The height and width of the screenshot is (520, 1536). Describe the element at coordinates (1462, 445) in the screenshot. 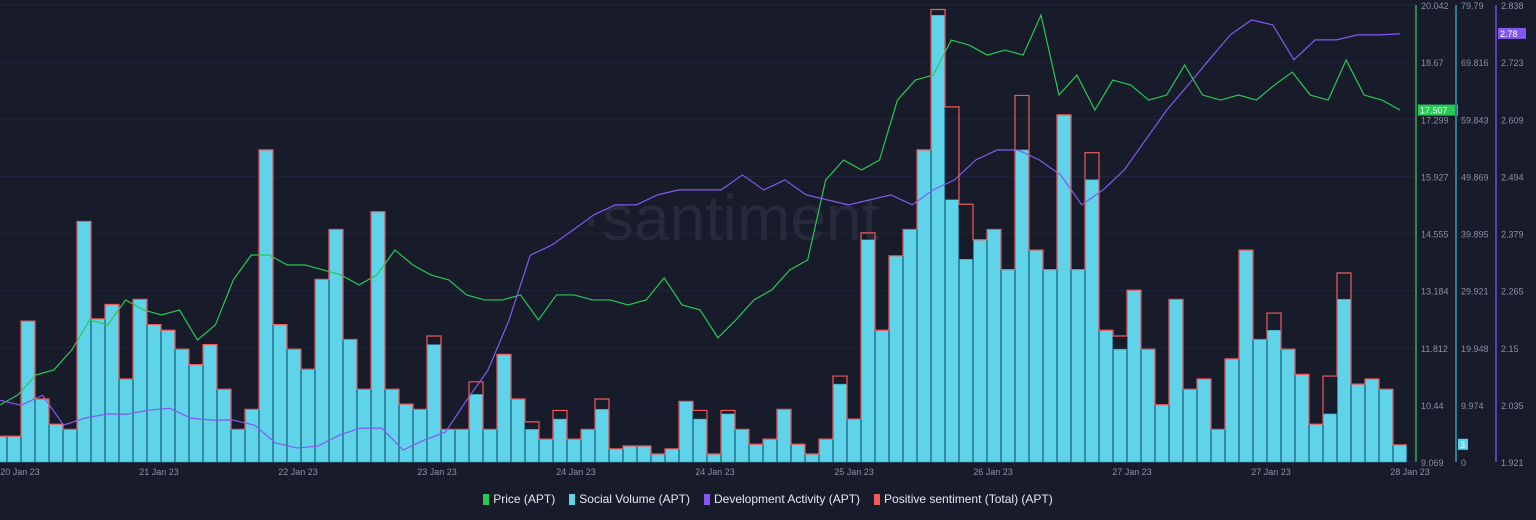

I see `social_volume-badge-label: 3` at that location.